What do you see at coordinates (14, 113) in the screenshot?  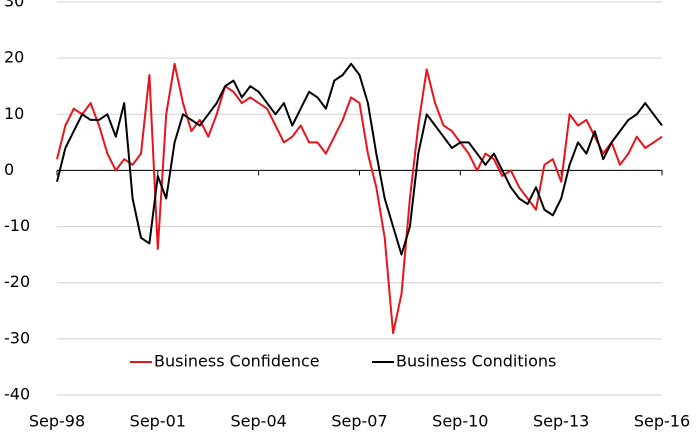 I see `y-tick-label: 10` at bounding box center [14, 113].